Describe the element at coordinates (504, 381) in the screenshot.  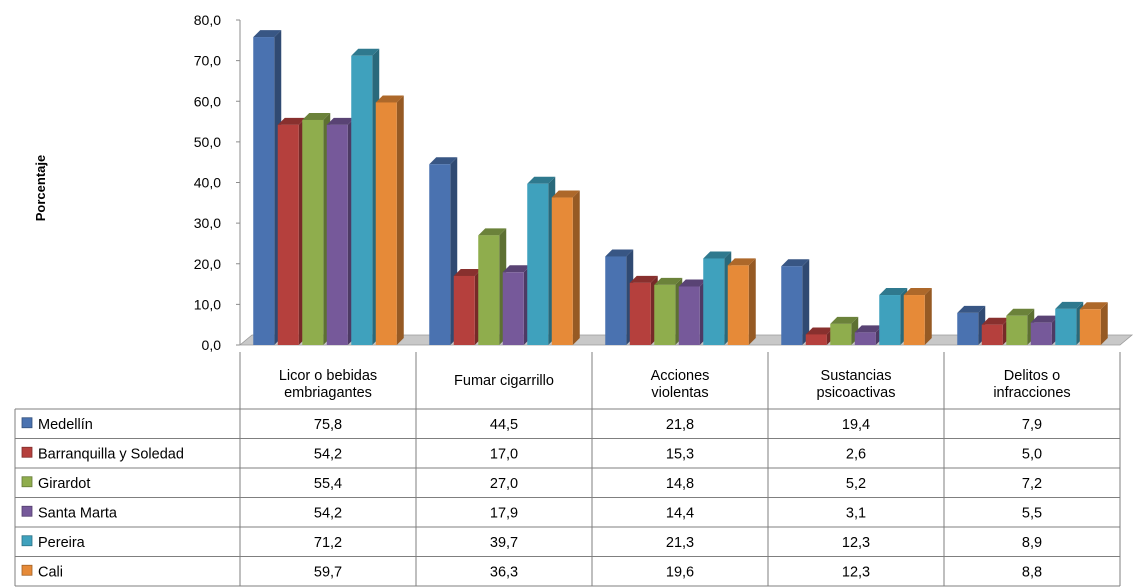
I see `category-label-line: Fumar cigarrillo` at that location.